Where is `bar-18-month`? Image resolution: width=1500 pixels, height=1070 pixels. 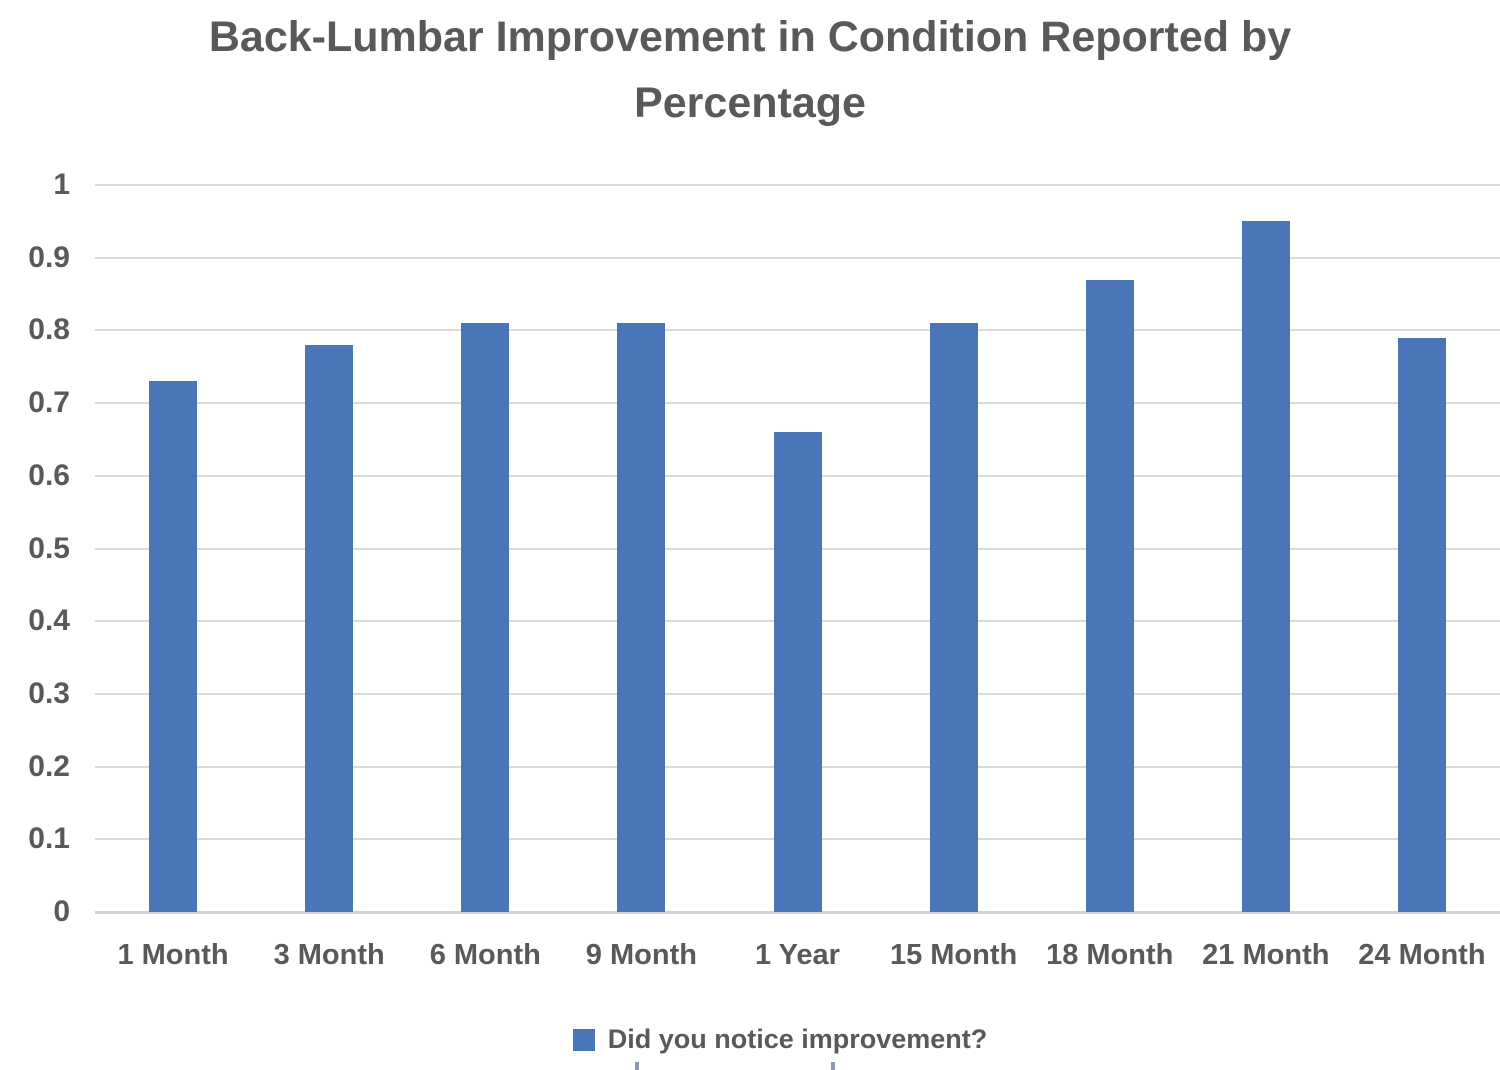 bar-18-month is located at coordinates (1109, 595).